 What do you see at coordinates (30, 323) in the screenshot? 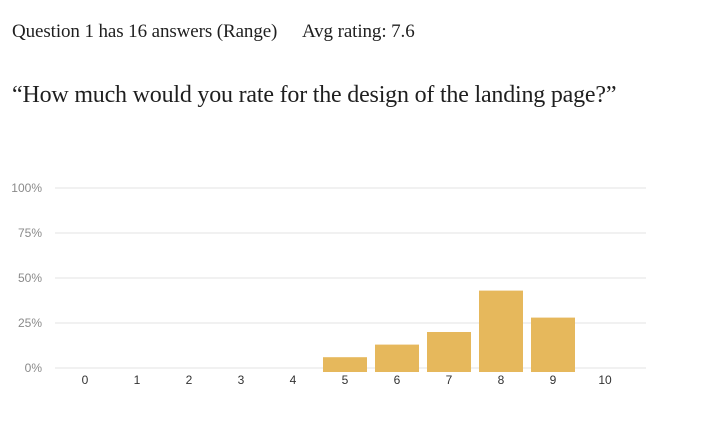
I see `y-tick-label: 25%` at bounding box center [30, 323].